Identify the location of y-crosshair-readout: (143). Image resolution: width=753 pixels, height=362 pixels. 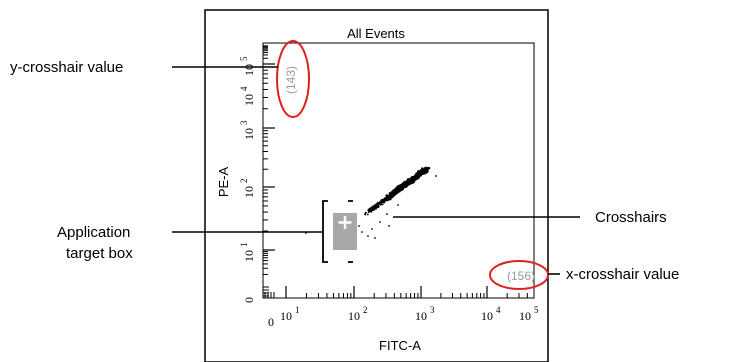
(291, 80).